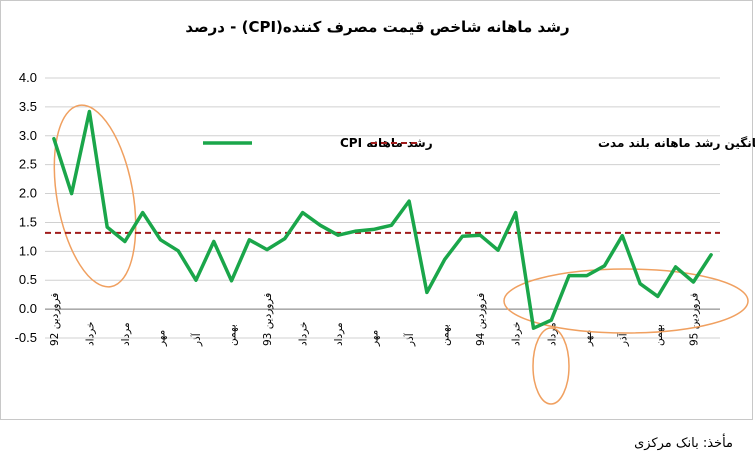 The width and height of the screenshot is (755, 467). Describe the element at coordinates (28, 164) in the screenshot. I see `y-tick-label: 2.5` at that location.